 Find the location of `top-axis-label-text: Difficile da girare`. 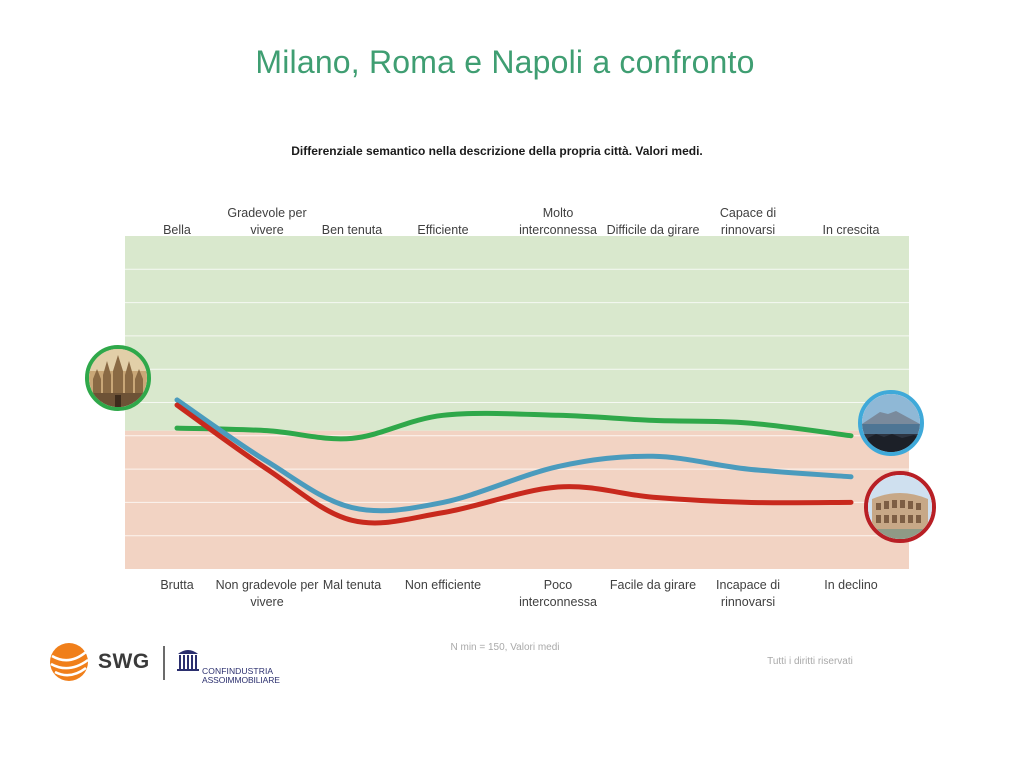

top-axis-label-text: Difficile da girare is located at coordinates (653, 230).